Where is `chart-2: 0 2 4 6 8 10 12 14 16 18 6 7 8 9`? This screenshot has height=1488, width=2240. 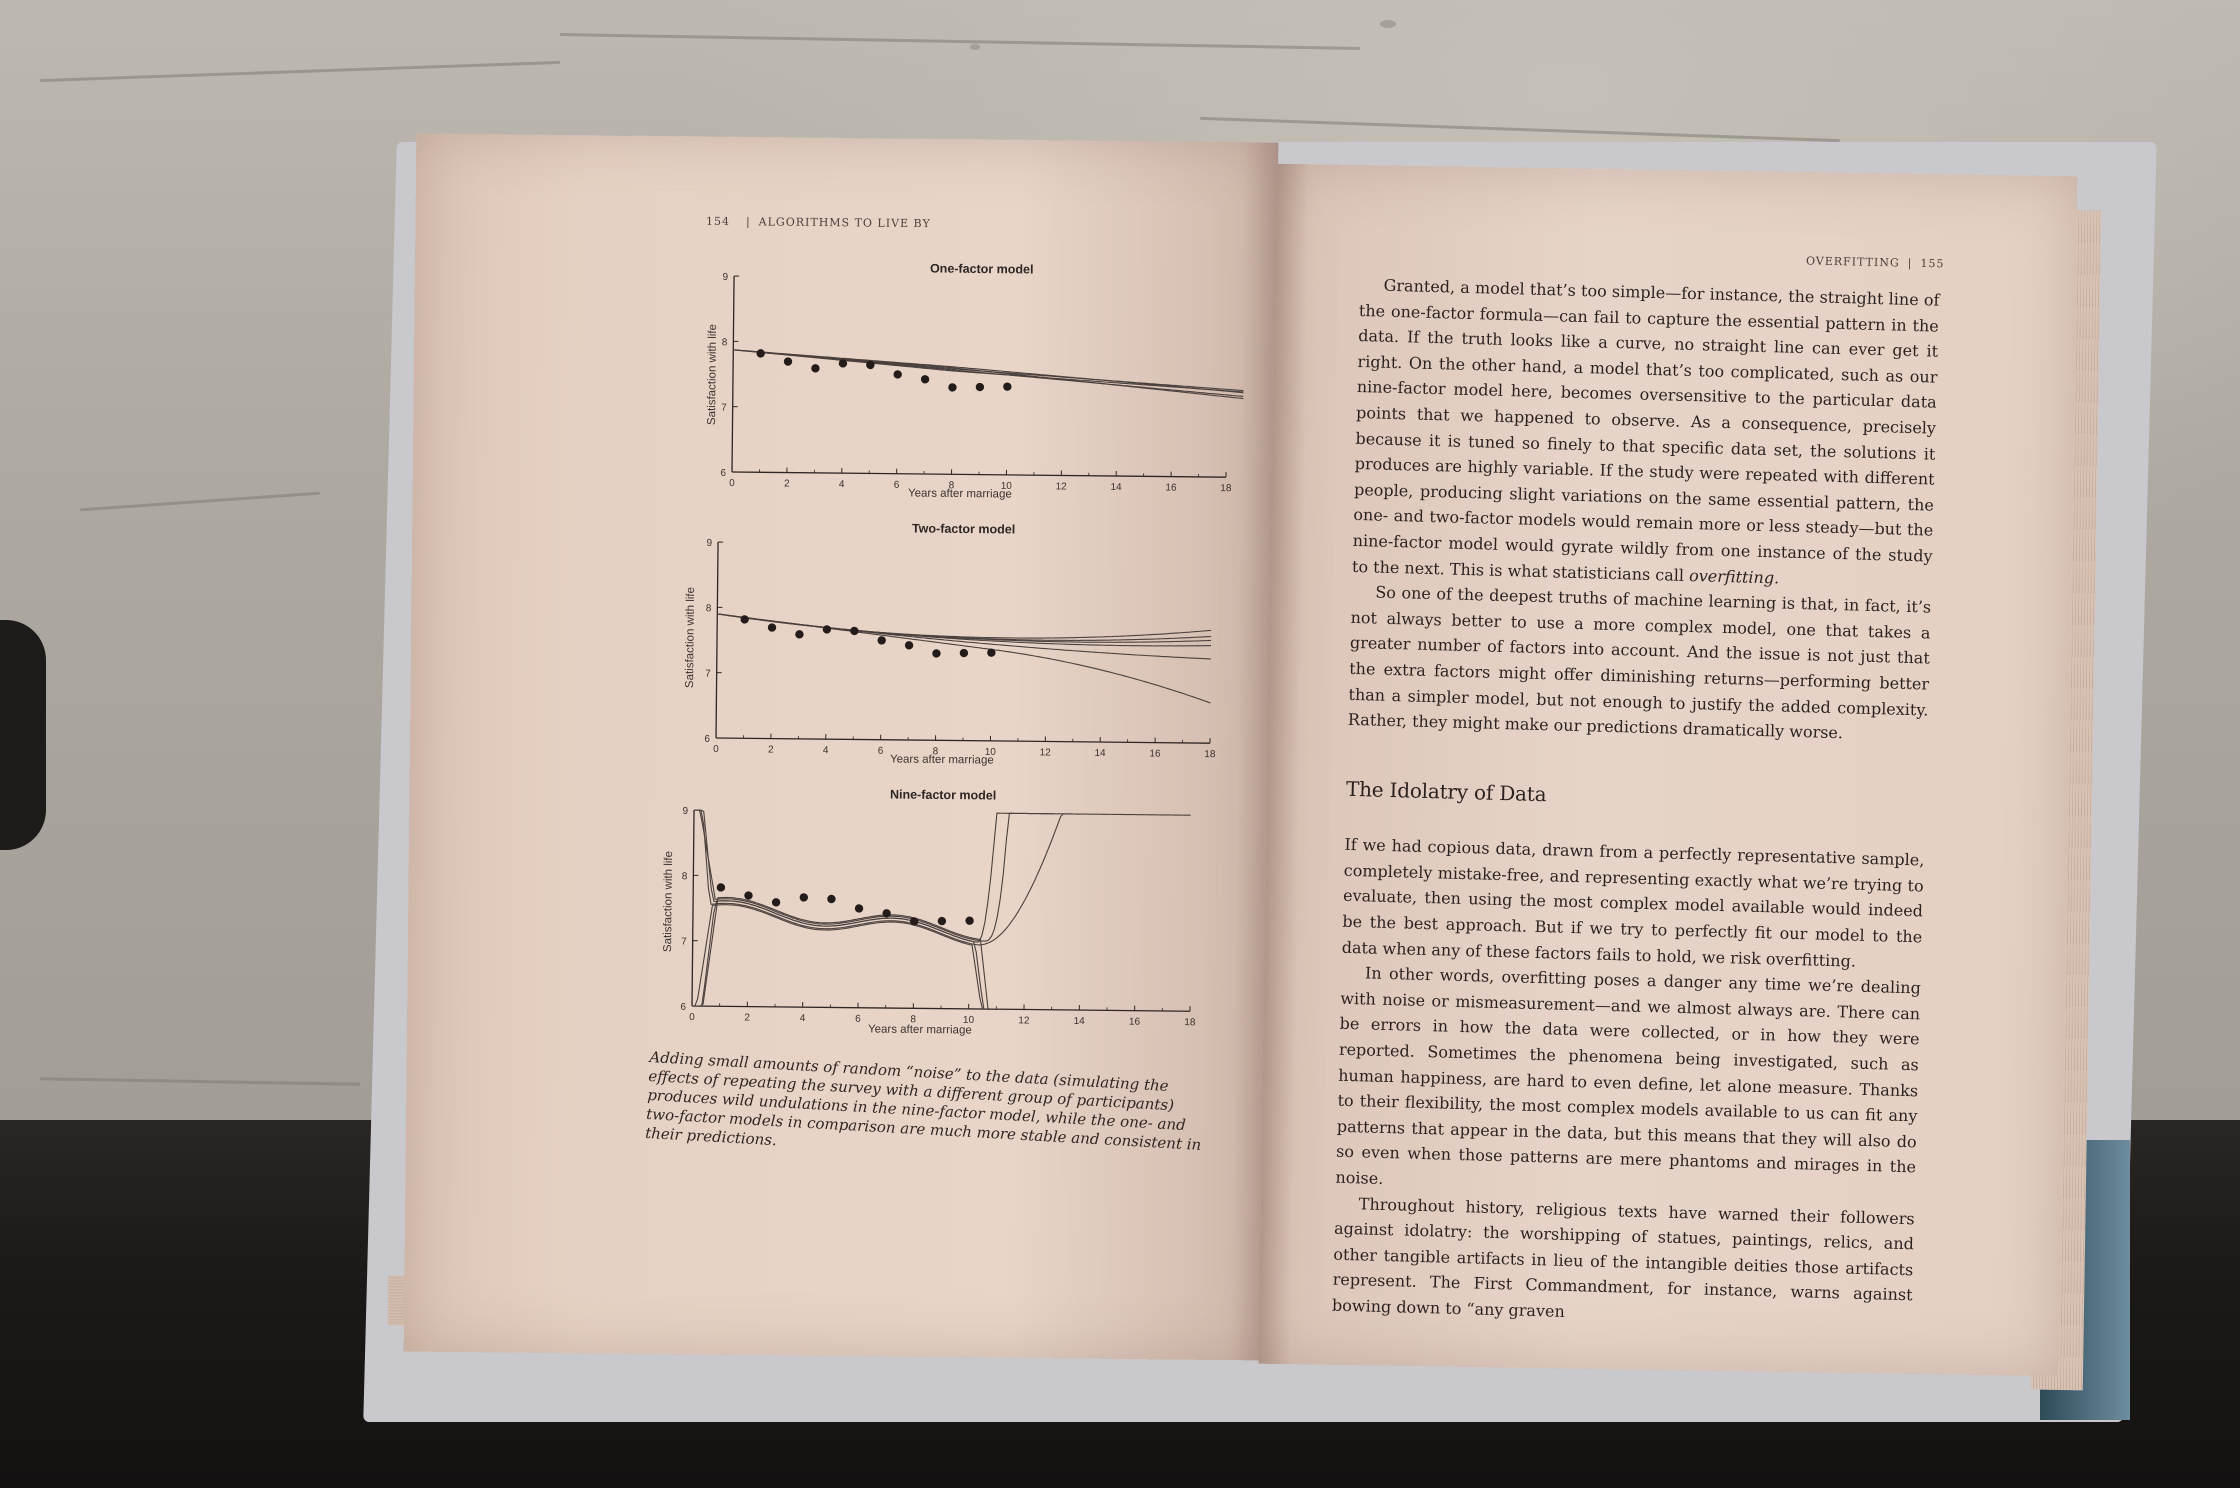 chart-2: 0 2 4 6 8 10 12 14 16 18 6 7 8 9 is located at coordinates (960, 649).